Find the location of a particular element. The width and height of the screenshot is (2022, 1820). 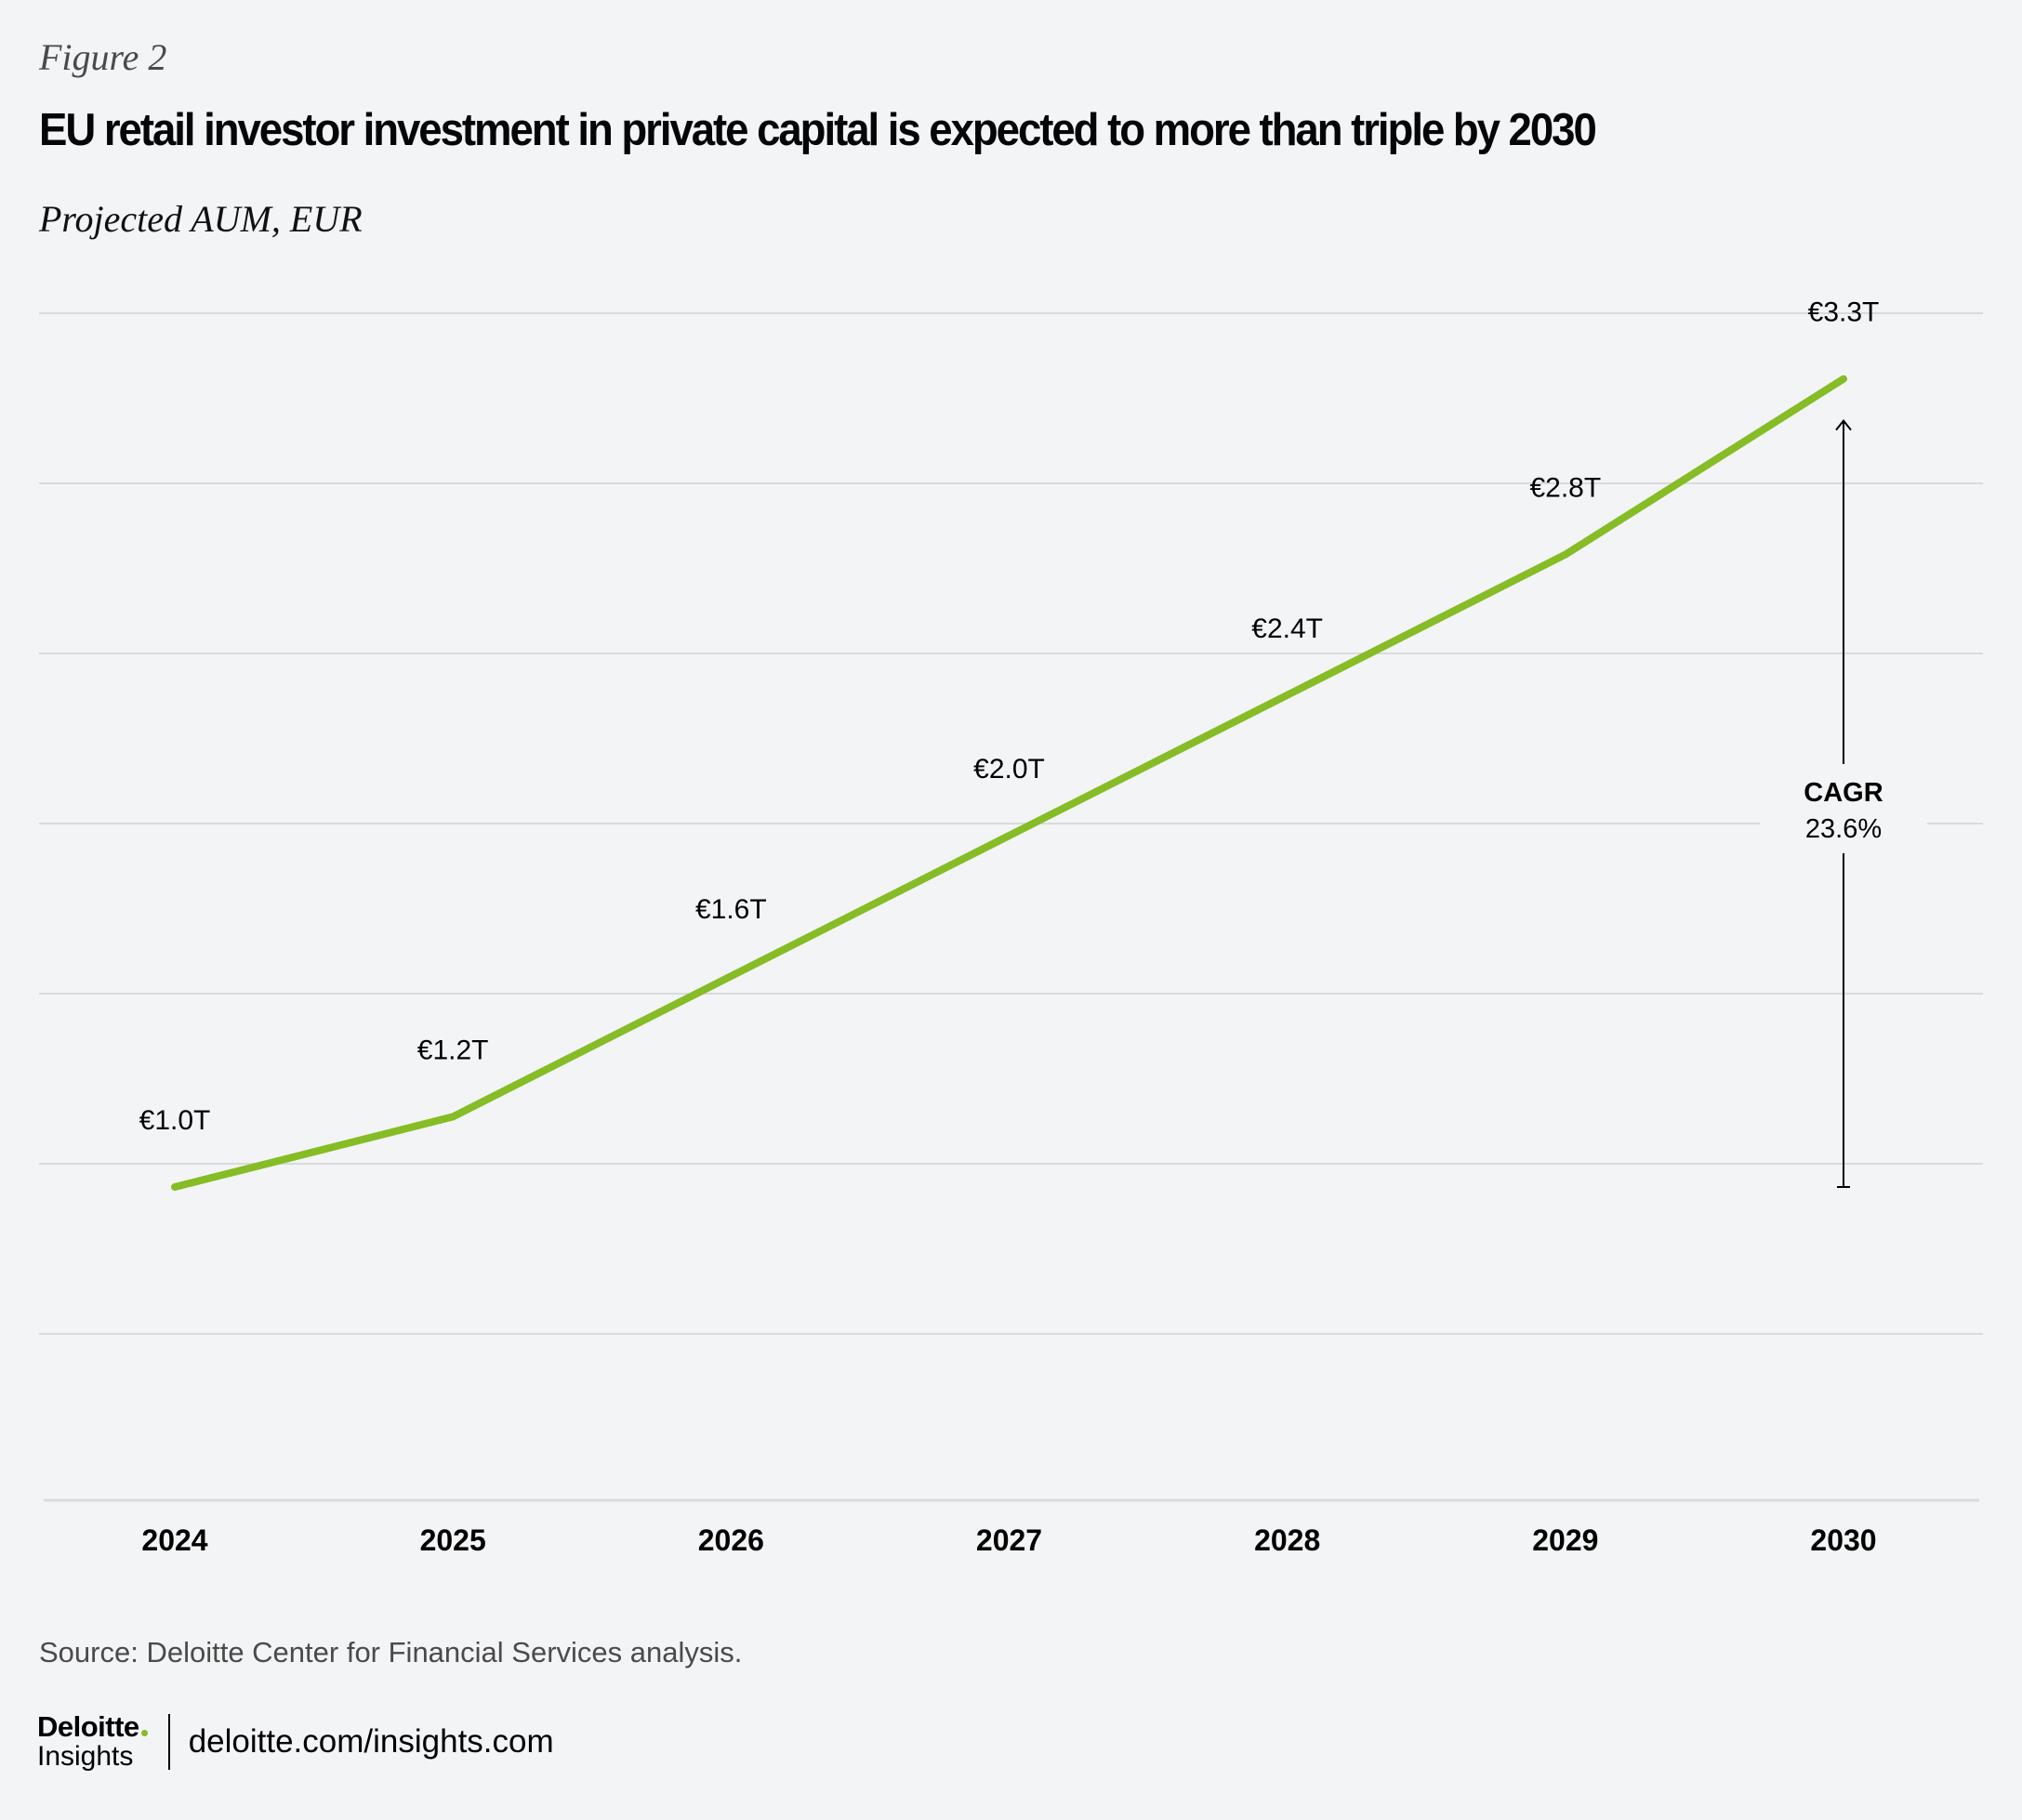

x-tick-label: 2025 is located at coordinates (453, 1540).